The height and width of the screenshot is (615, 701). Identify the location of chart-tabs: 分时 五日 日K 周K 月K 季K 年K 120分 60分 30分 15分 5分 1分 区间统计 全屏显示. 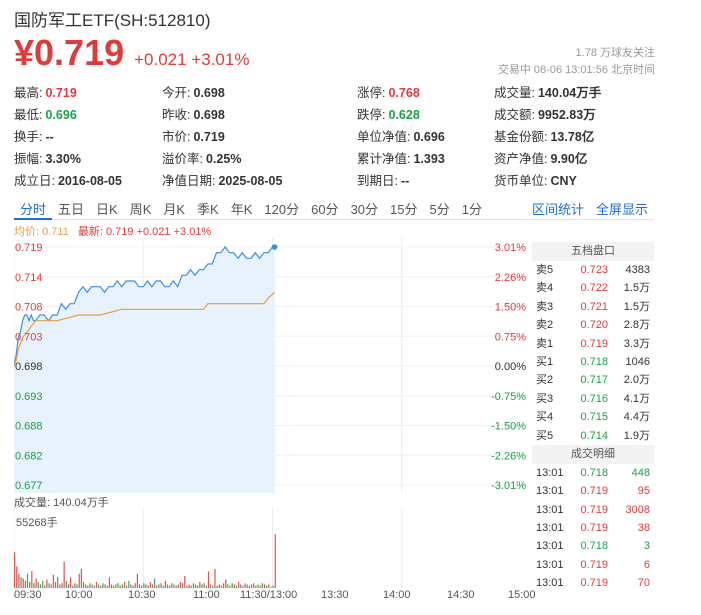
(334, 208).